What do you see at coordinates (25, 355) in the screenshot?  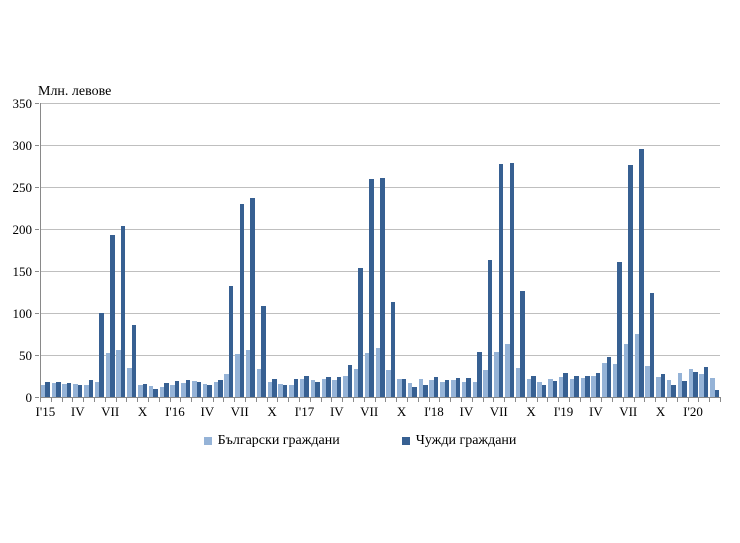 I see `y-axis-tick-label: 50` at bounding box center [25, 355].